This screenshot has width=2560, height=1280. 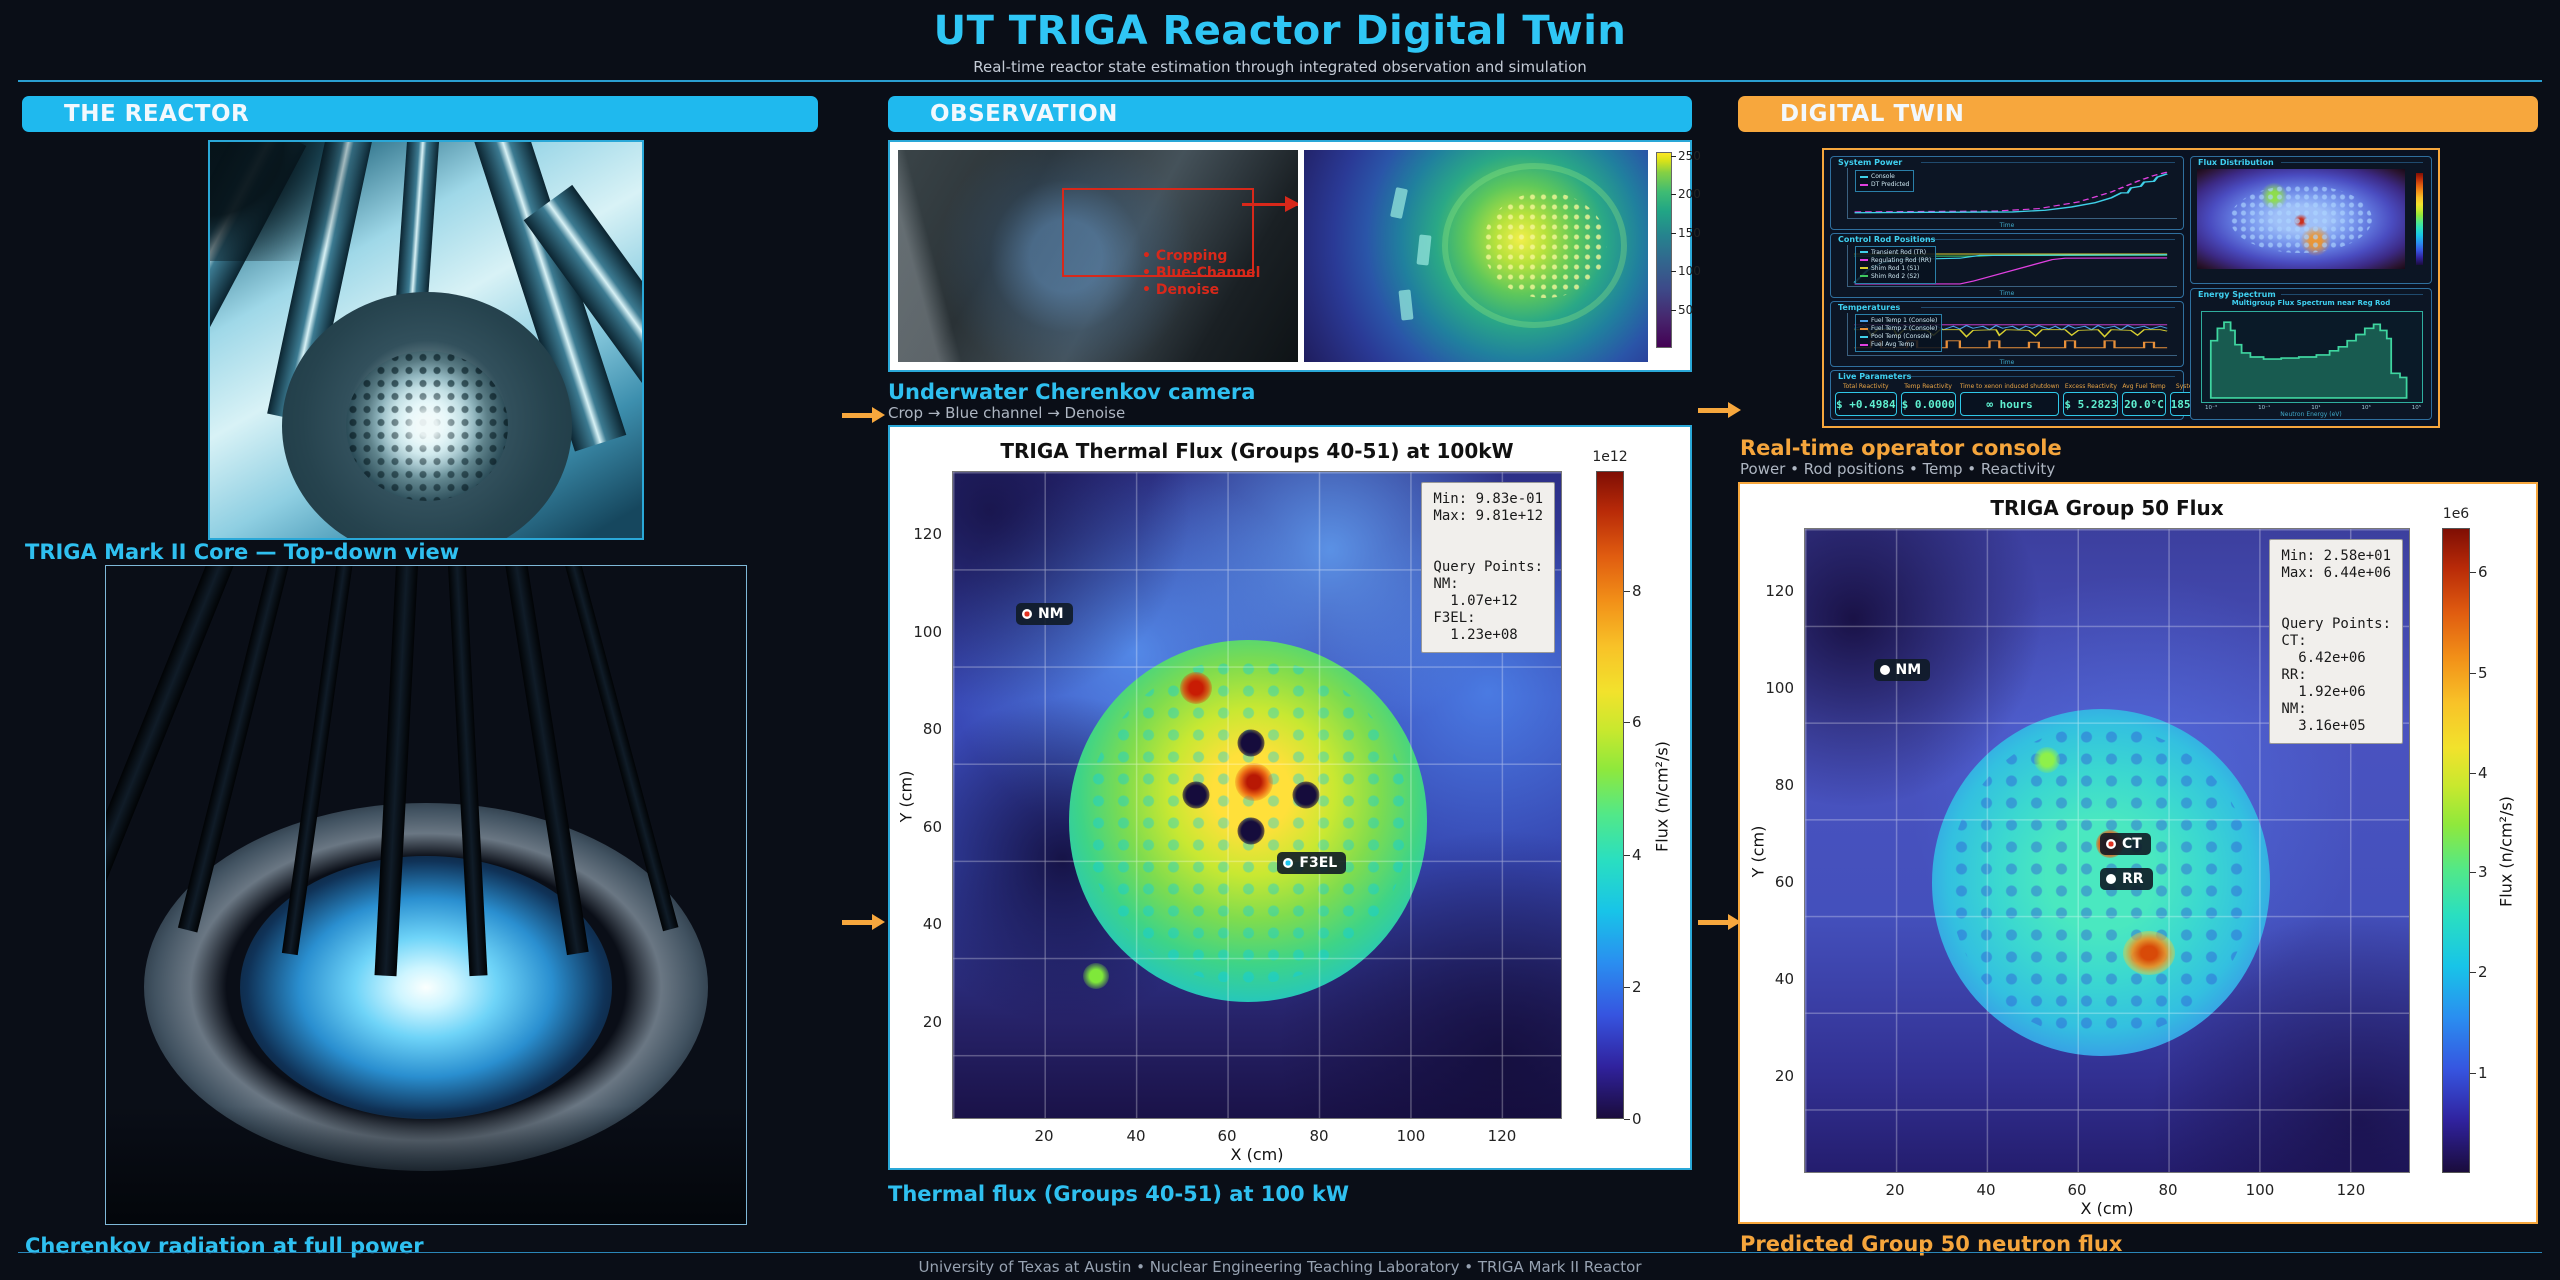 I want to click on panel-title: Energy Spectrum, so click(x=2237, y=294).